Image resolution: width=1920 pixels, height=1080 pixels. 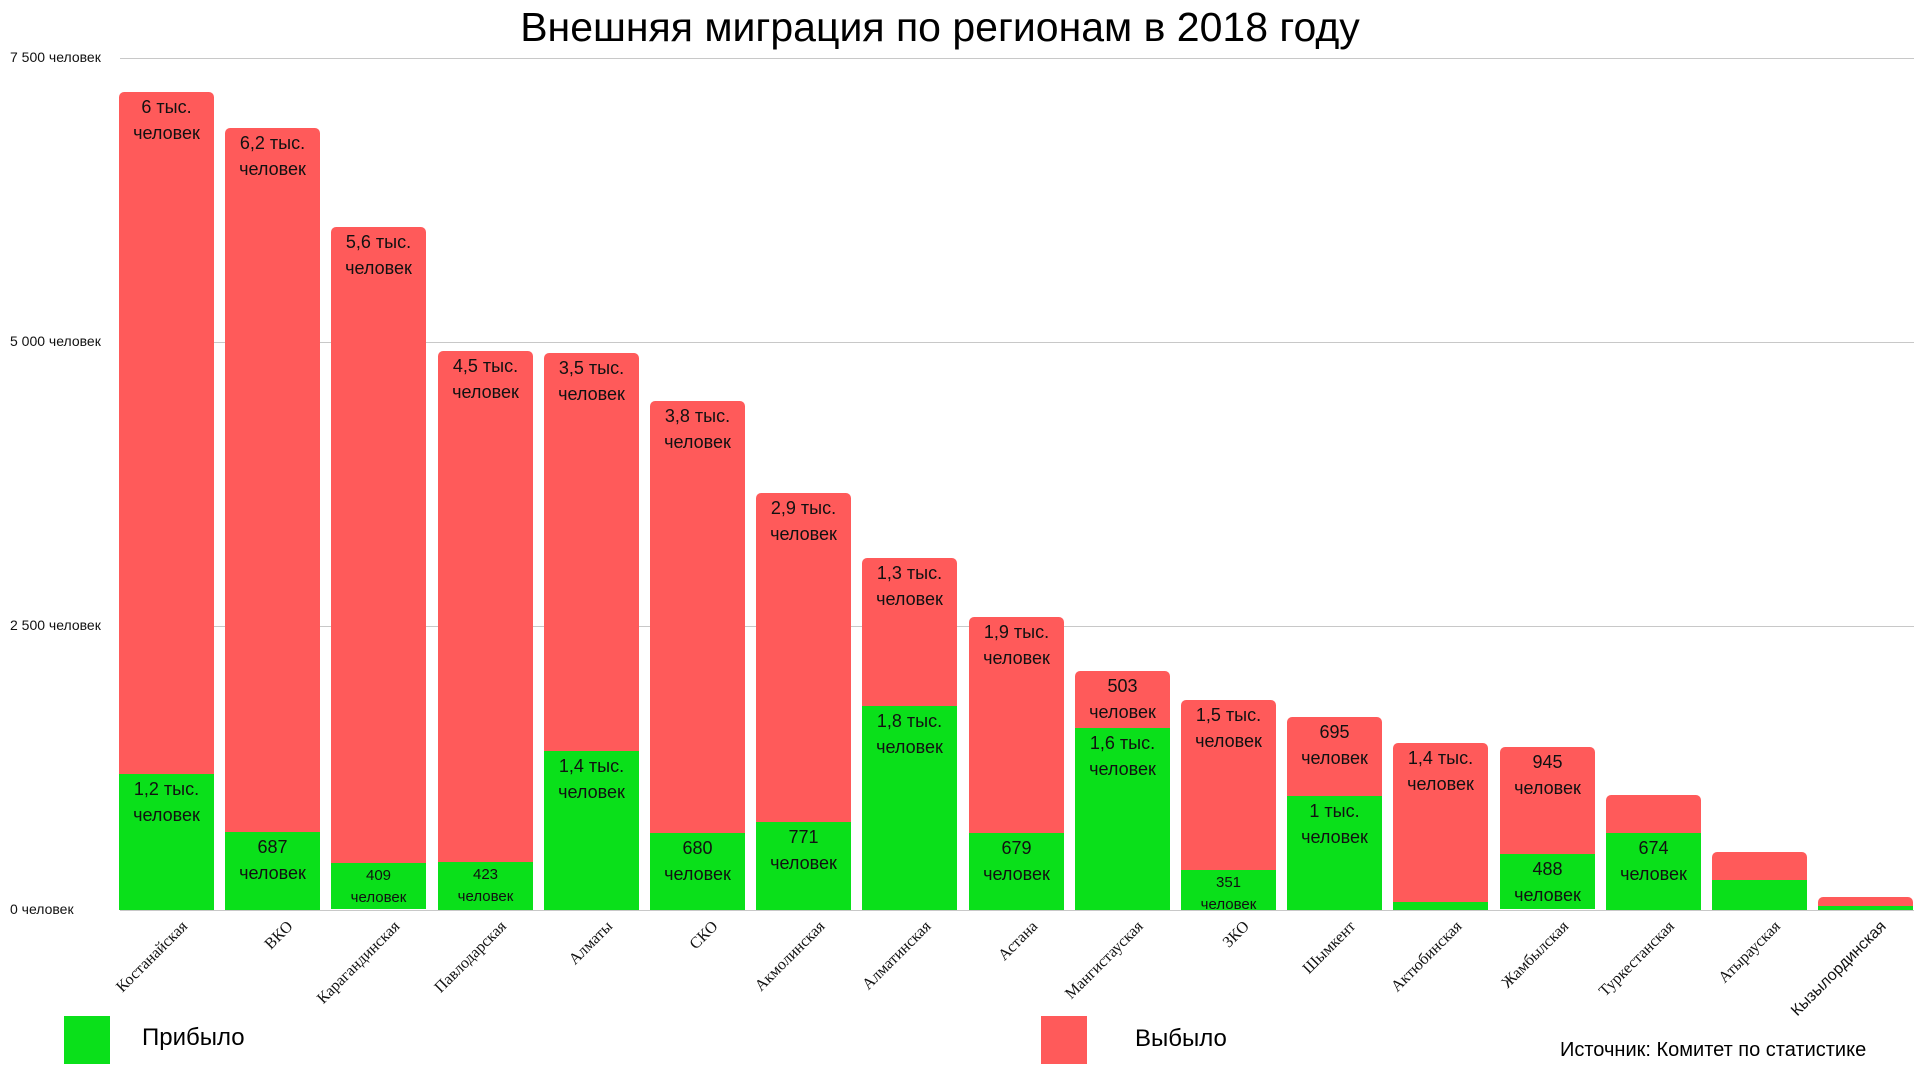 I want to click on x-tick-label: Костанайская, so click(x=151, y=957).